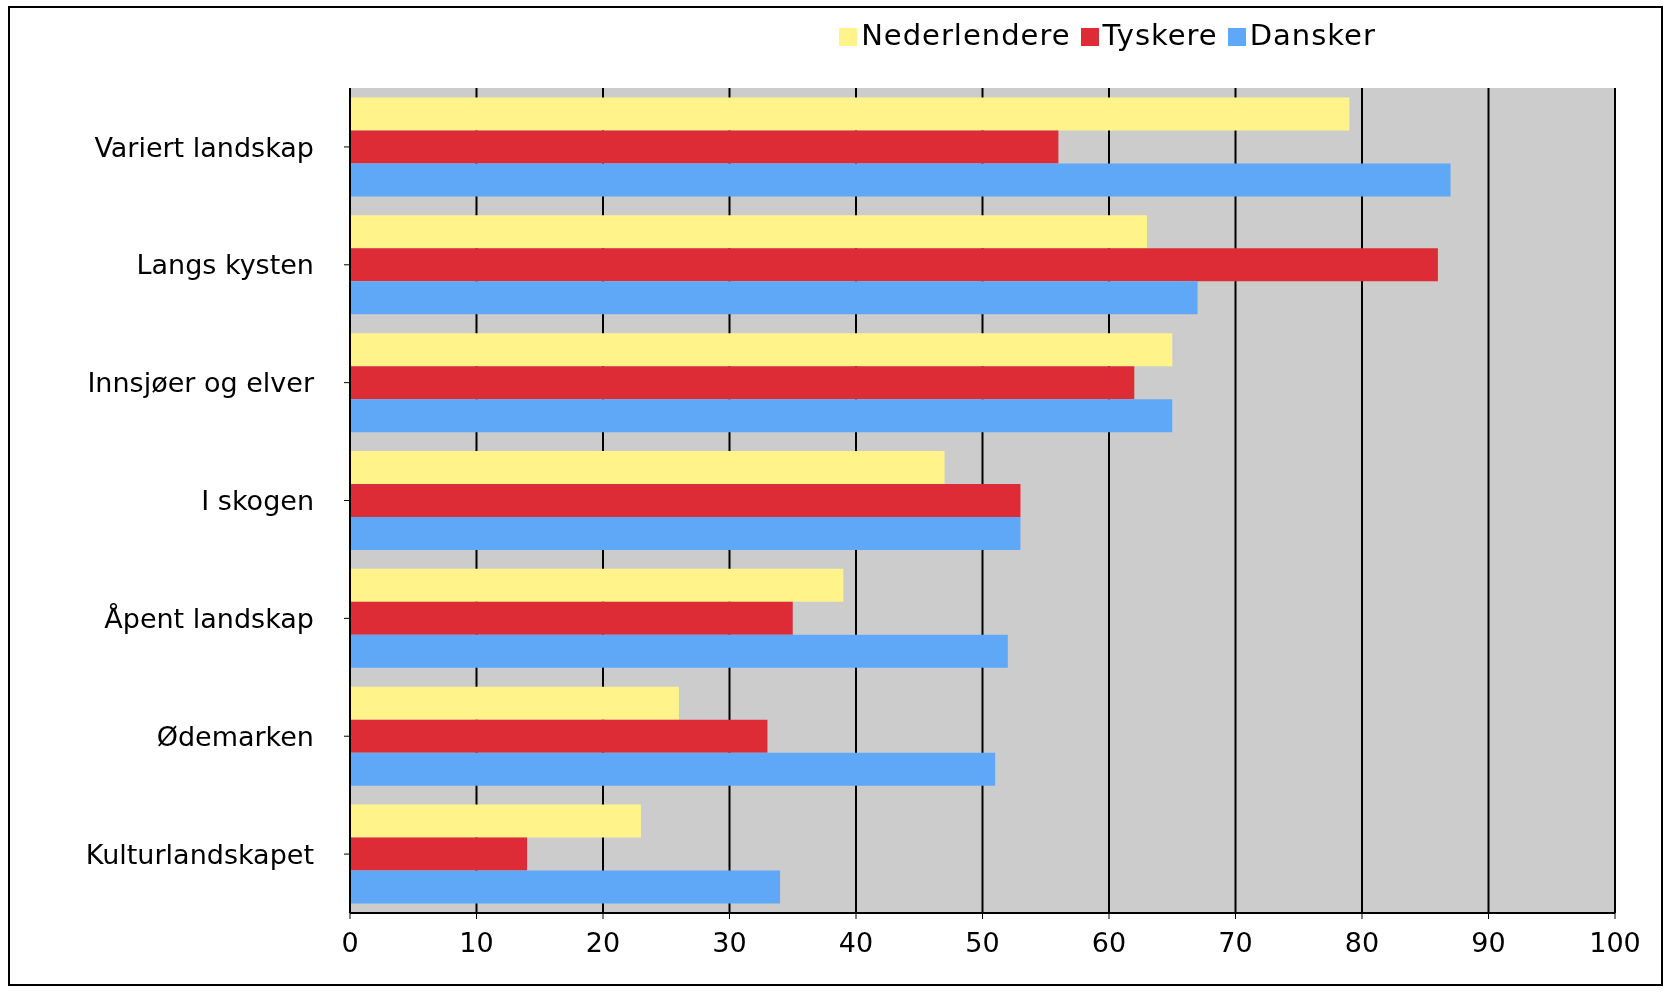  What do you see at coordinates (856, 943) in the screenshot?
I see `x-tick-label: 40` at bounding box center [856, 943].